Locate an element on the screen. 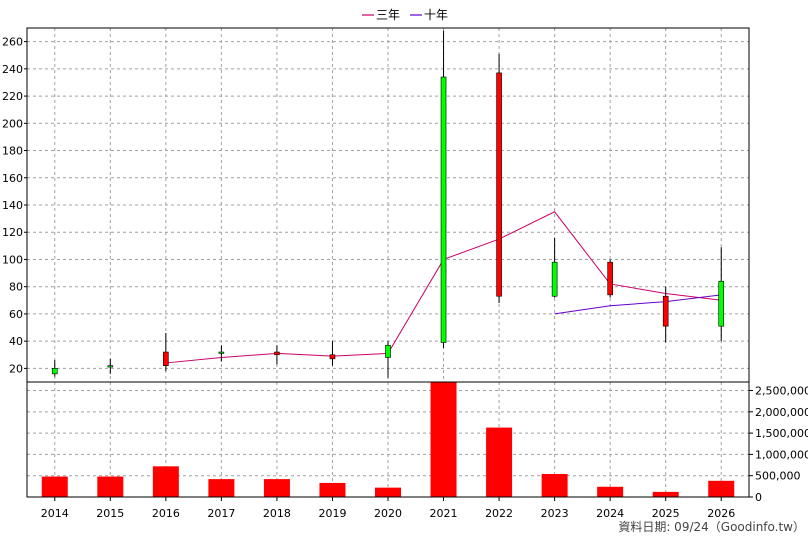 This screenshot has height=540, width=808. year-tick-label: 2015 is located at coordinates (110, 513).